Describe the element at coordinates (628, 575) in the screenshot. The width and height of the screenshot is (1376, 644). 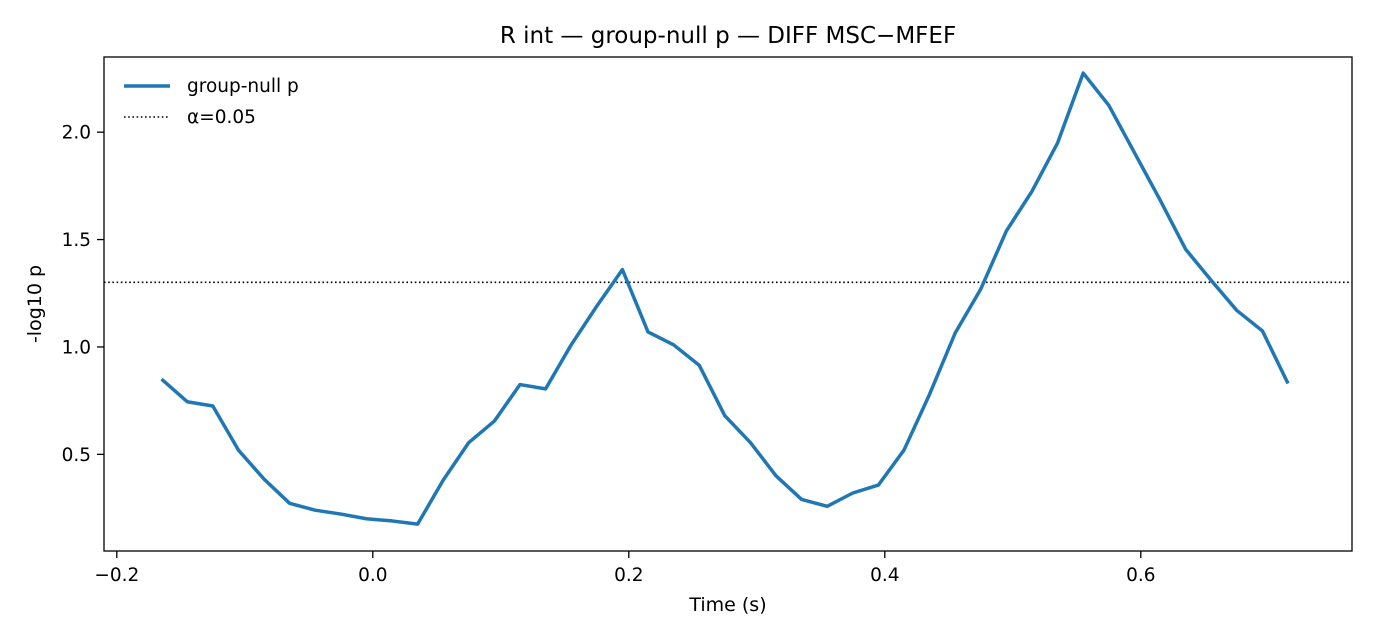
I see `x-tick-label: 0.2` at that location.